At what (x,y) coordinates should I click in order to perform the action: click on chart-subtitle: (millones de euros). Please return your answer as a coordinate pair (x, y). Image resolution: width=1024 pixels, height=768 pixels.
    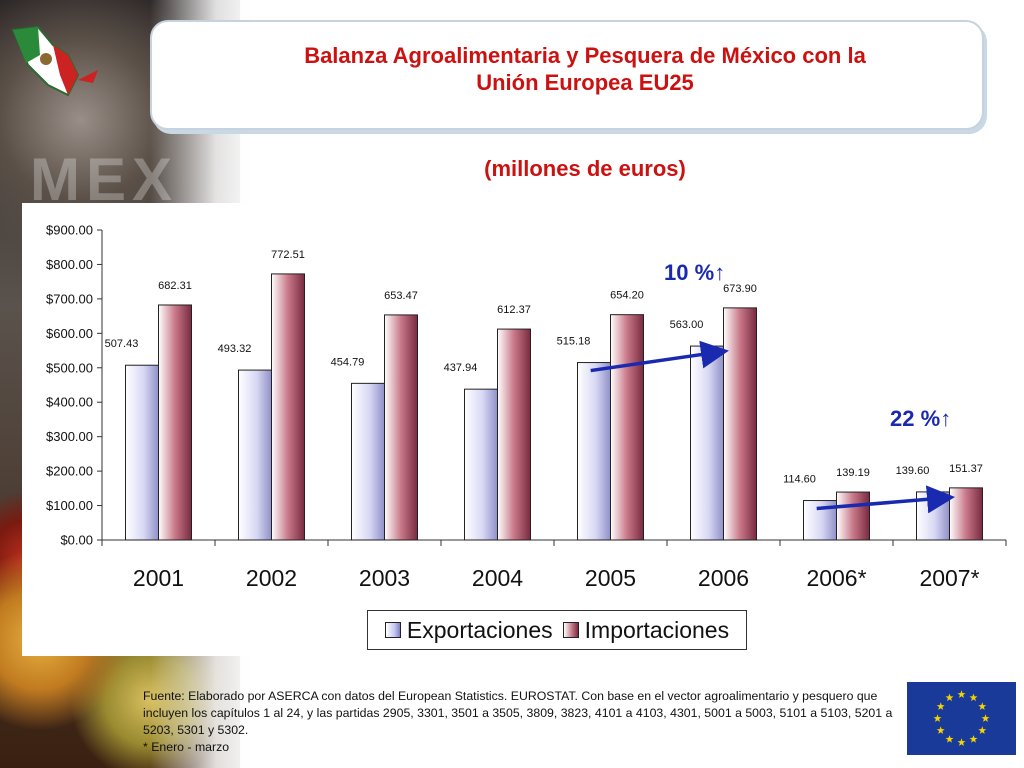
    Looking at the image, I should click on (585, 168).